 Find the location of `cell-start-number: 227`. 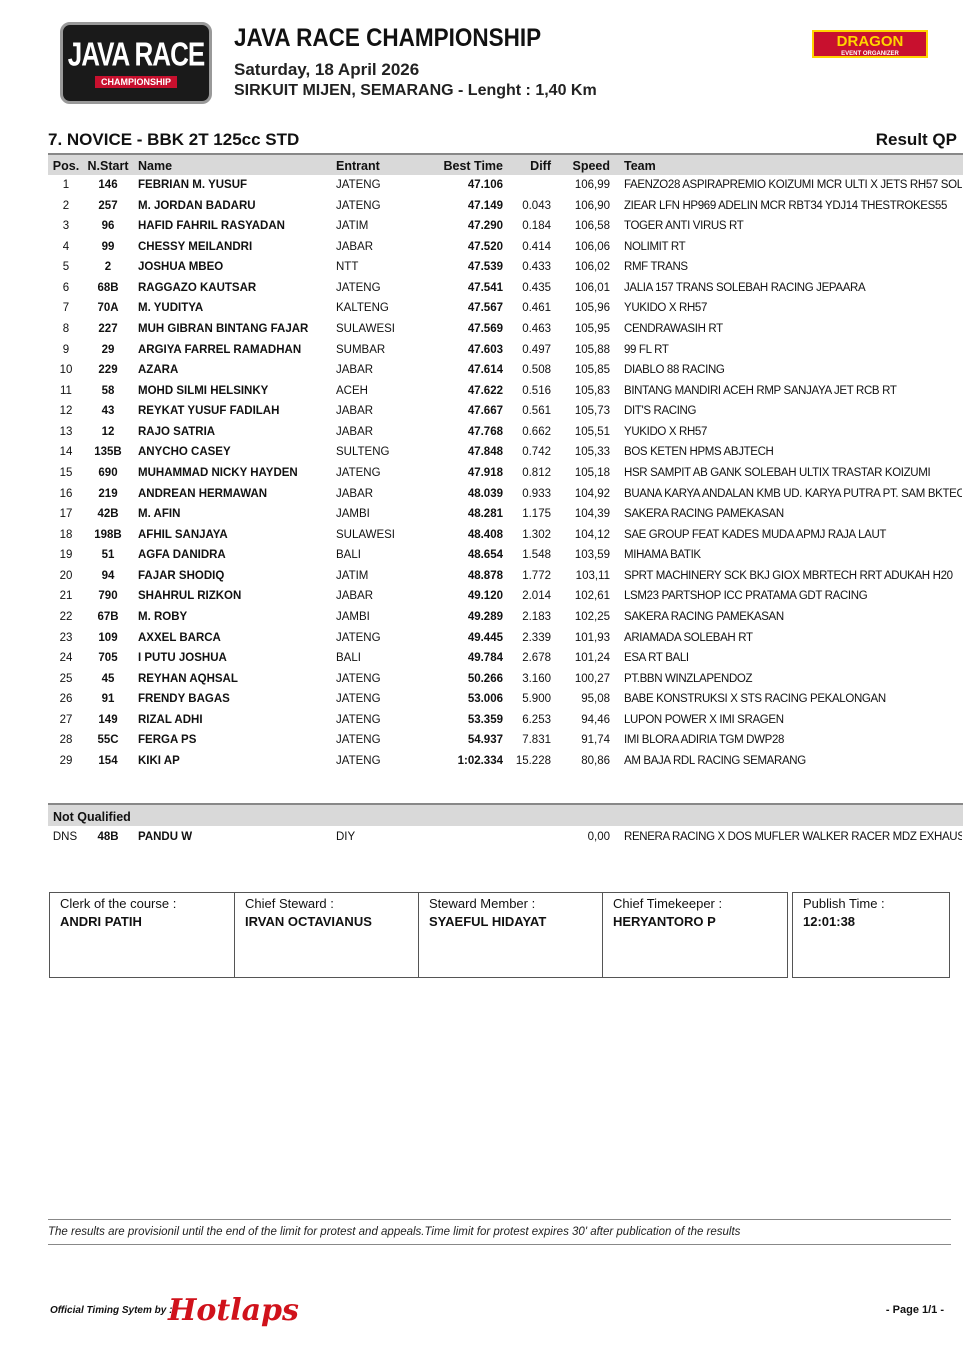

cell-start-number: 227 is located at coordinates (108, 328).